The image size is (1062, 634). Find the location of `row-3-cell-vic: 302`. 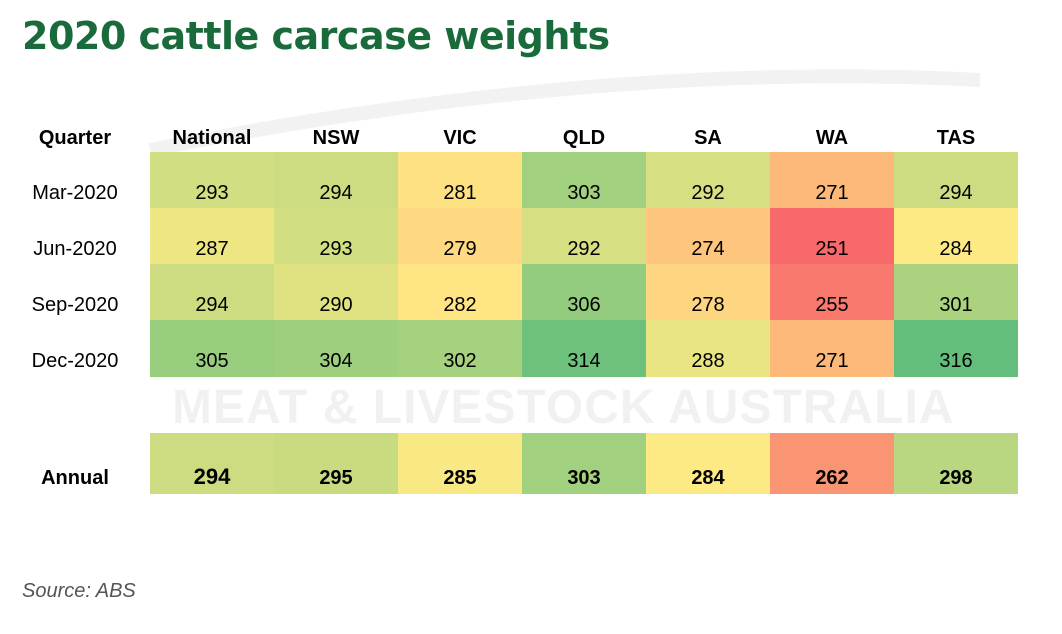

row-3-cell-vic: 302 is located at coordinates (460, 348).